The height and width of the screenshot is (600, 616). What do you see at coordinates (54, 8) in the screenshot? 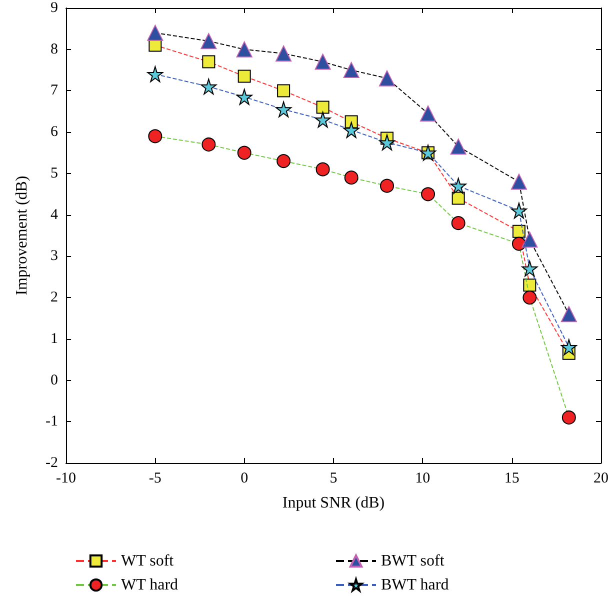
I see `y-tick-label: 9` at bounding box center [54, 8].